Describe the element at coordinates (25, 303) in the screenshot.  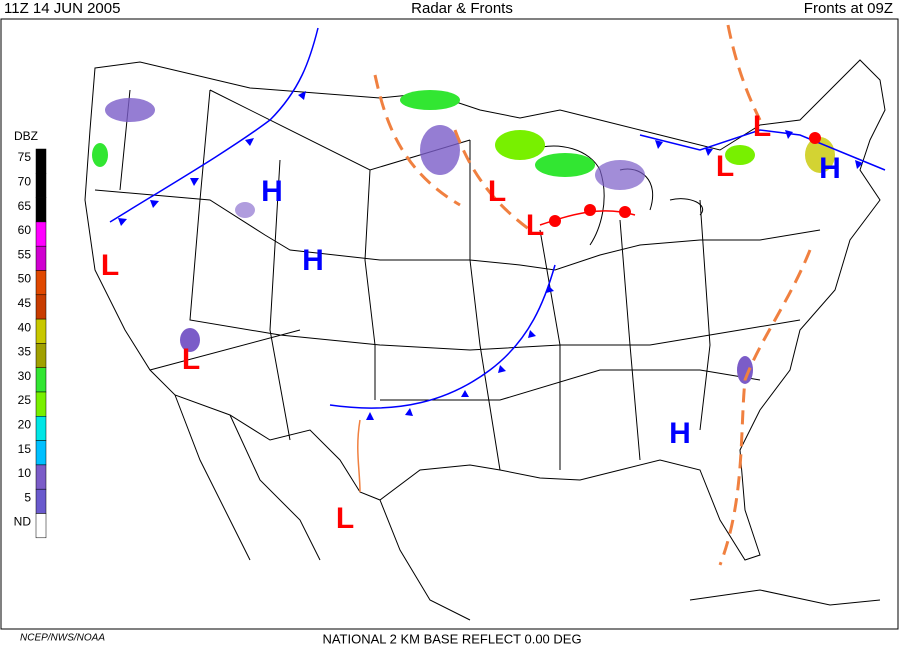
I see `legend-label: 45` at that location.